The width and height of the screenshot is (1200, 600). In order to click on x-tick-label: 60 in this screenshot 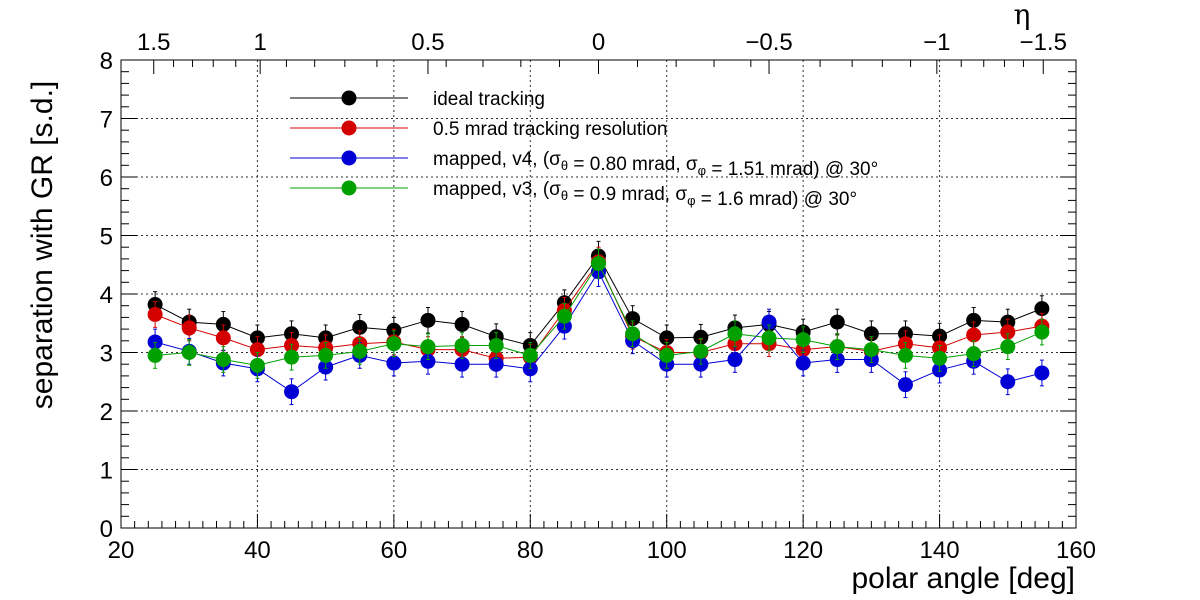, I will do `click(394, 550)`.